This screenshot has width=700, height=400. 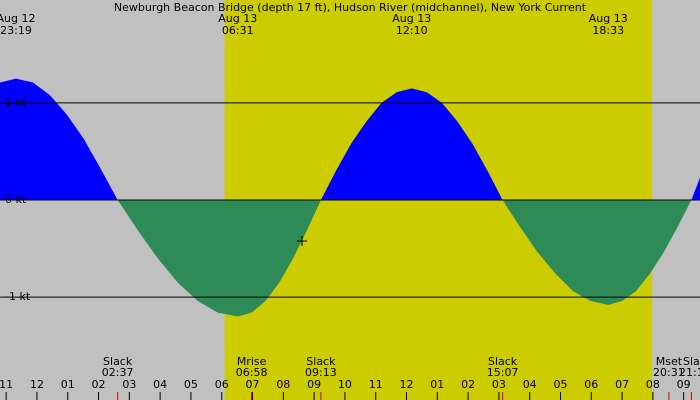 What do you see at coordinates (252, 361) in the screenshot?
I see `event-name: Mrise` at bounding box center [252, 361].